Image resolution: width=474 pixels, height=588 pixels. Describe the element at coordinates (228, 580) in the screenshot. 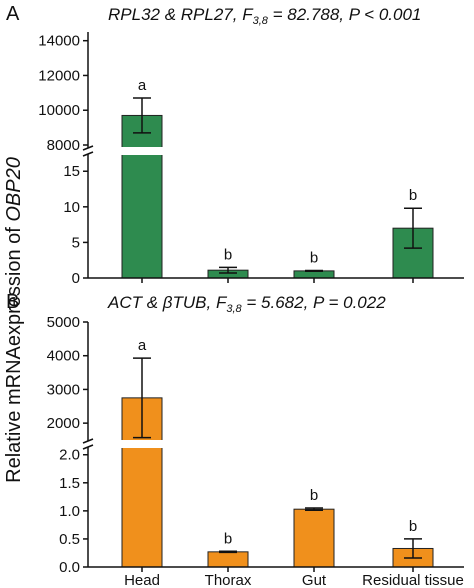

I see `x-tick-label: Thorax` at that location.